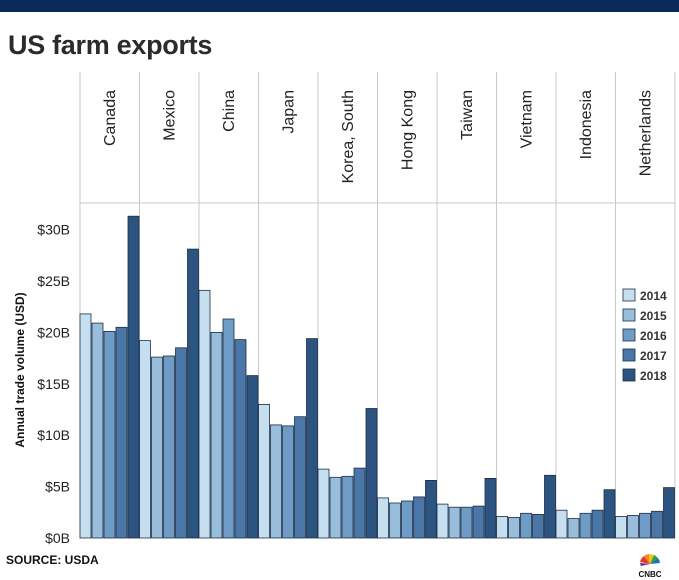  Describe the element at coordinates (110, 118) in the screenshot. I see `category-label: Canada` at that location.